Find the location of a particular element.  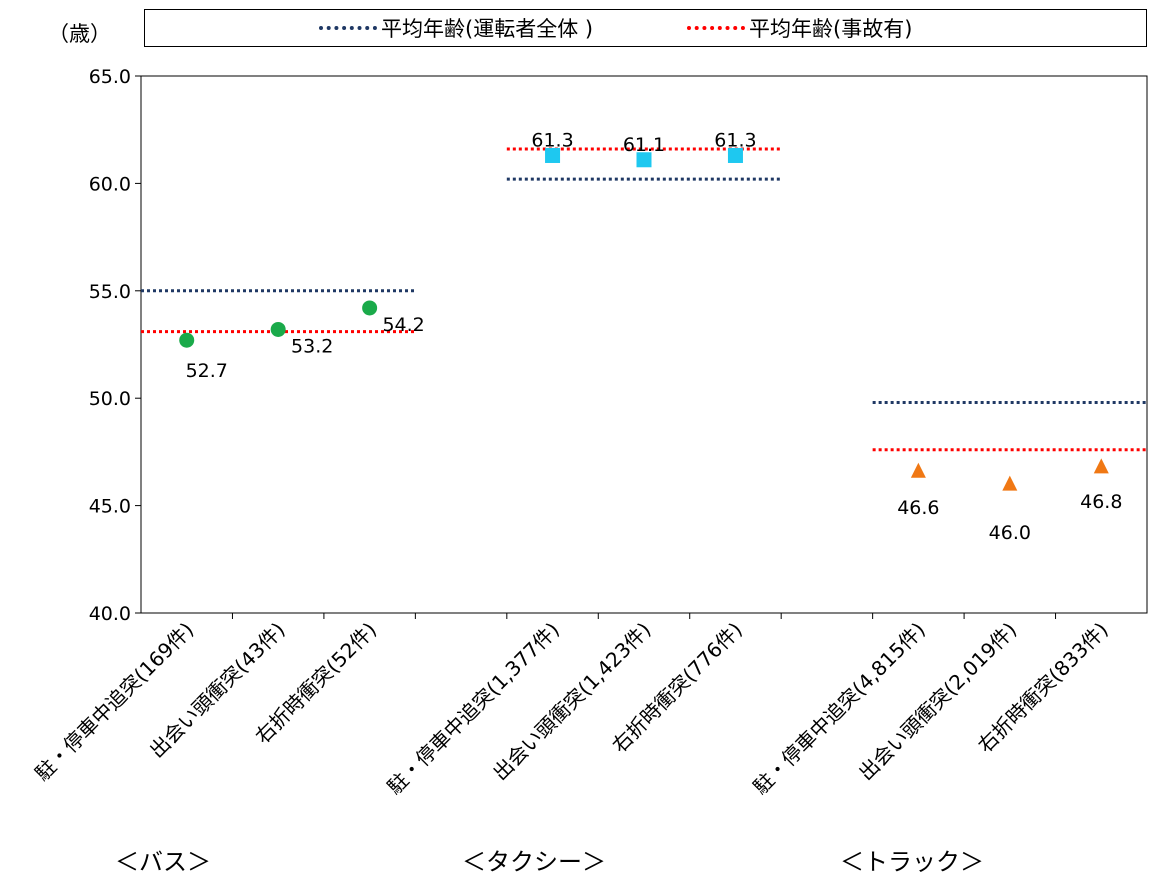

y-axis-unit-label: （歳） is located at coordinates (79, 33).